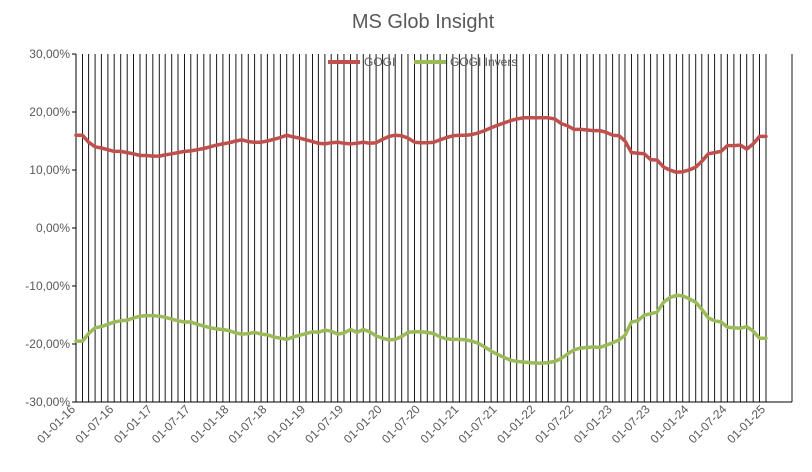  What do you see at coordinates (210, 424) in the screenshot?
I see `x-tick-label: 01-01-18` at bounding box center [210, 424].